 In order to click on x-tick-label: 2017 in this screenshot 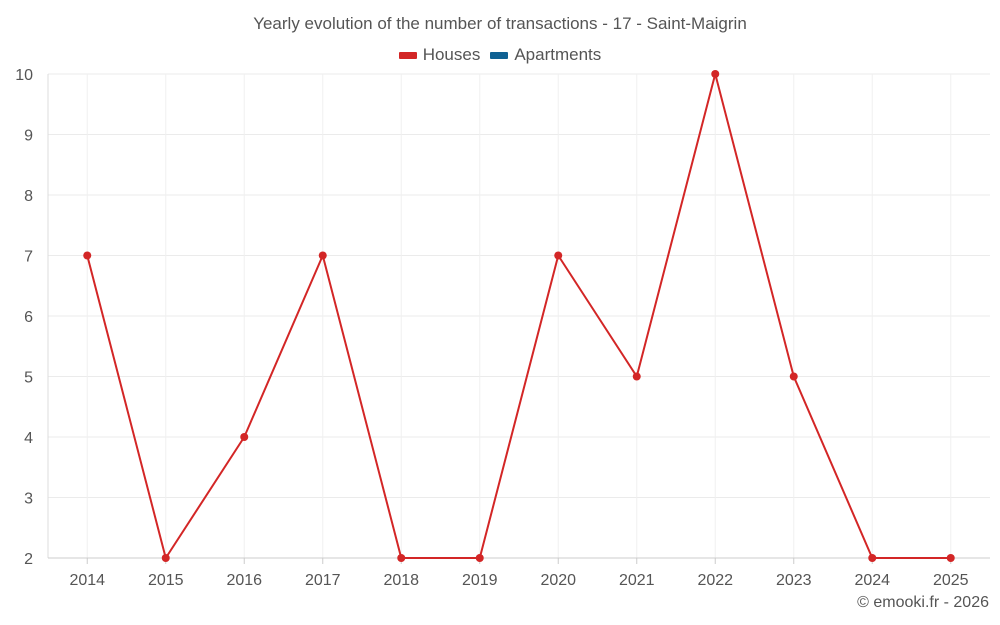, I will do `click(323, 580)`.